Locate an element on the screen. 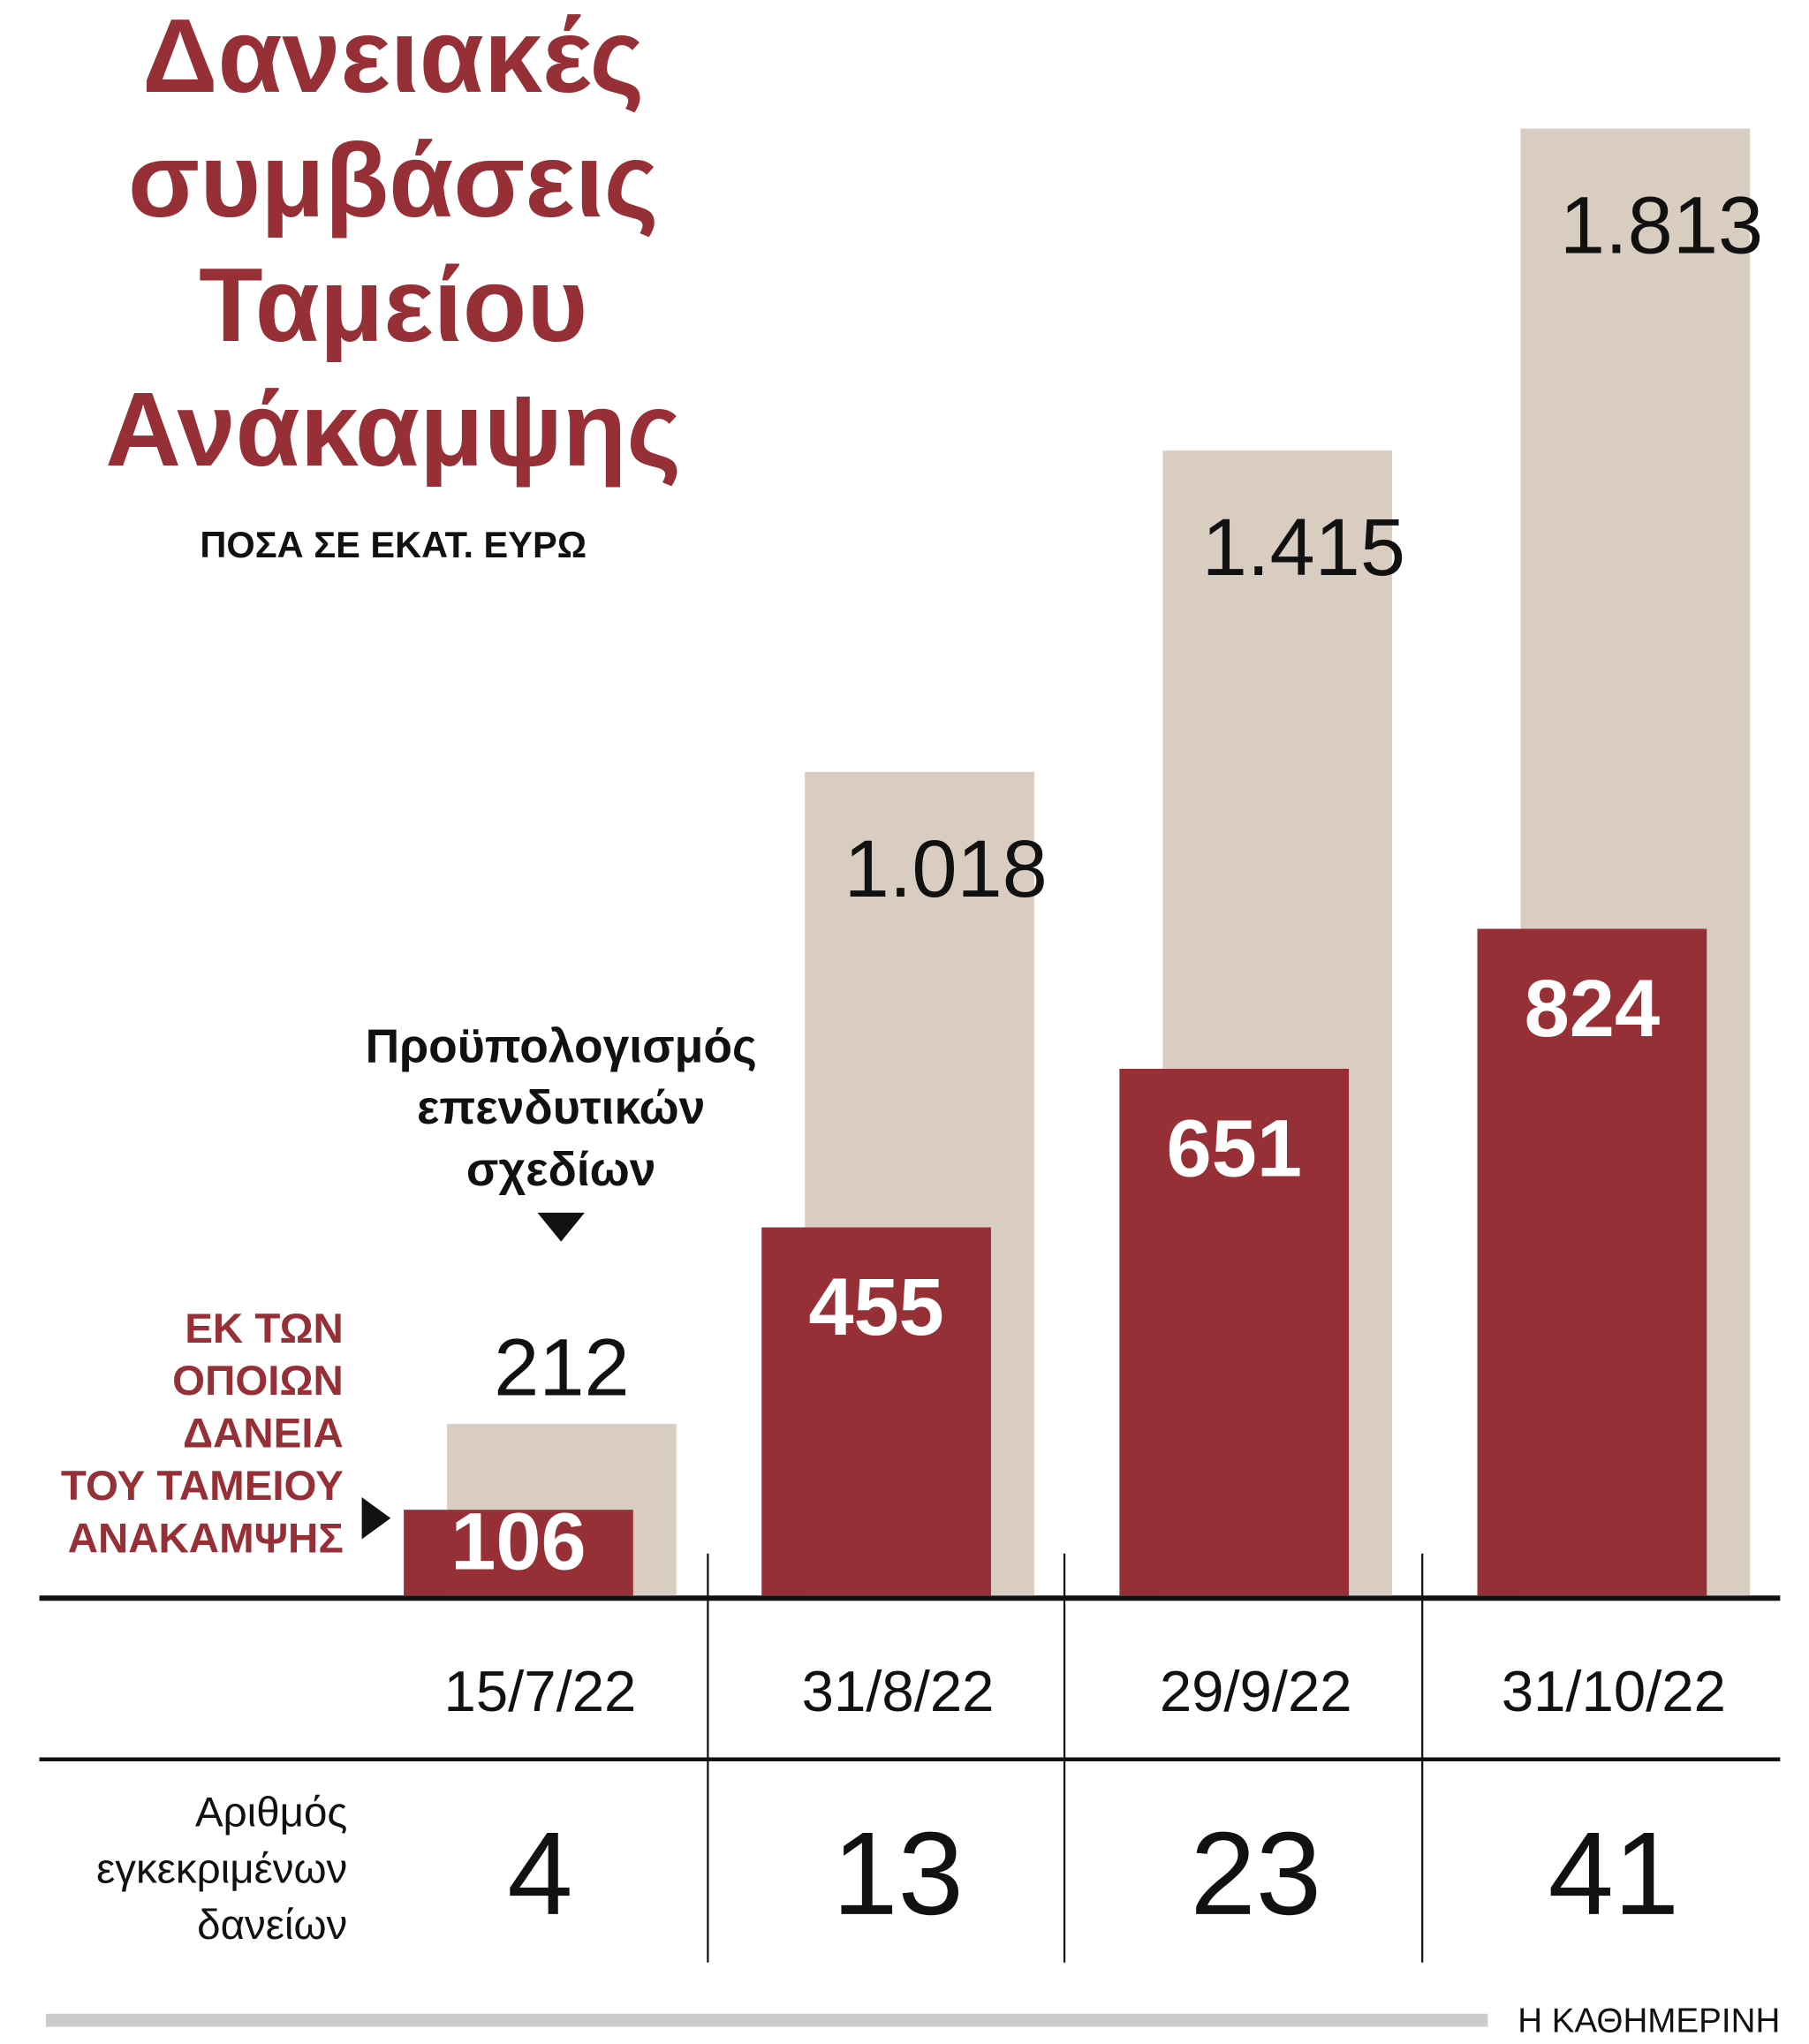 Image resolution: width=1809 pixels, height=2044 pixels. text-line: Ταμείου is located at coordinates (393, 305).